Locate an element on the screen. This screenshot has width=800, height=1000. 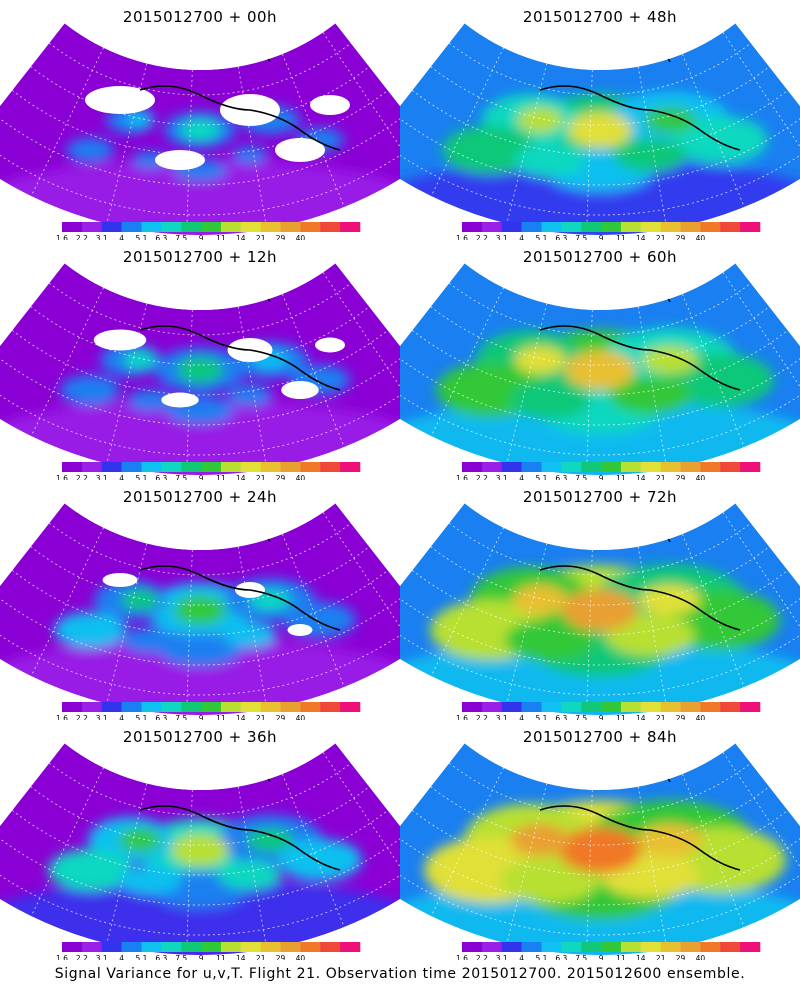
panel-title: 2015012700 + 36h is located at coordinates (200, 737).